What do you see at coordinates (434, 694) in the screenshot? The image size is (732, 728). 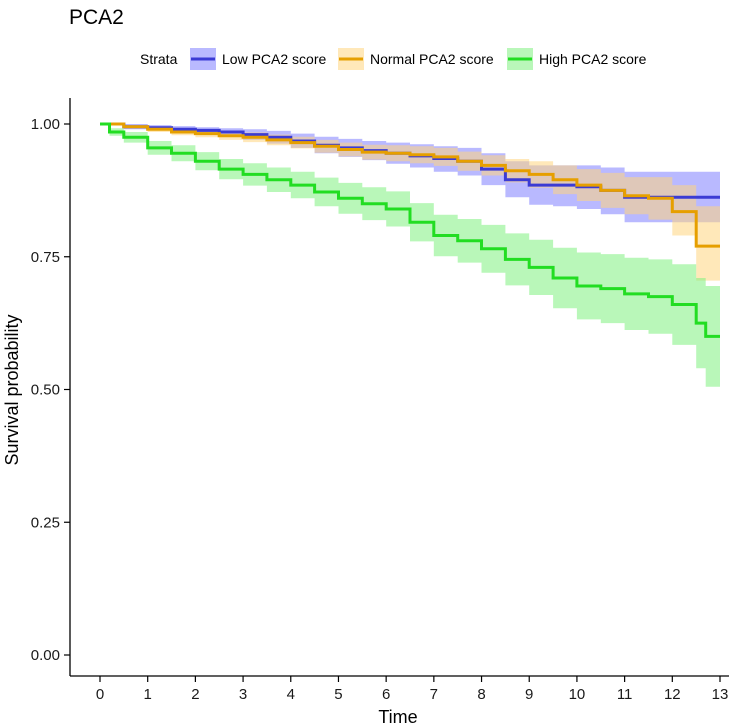 I see `x-tick-label: 7` at bounding box center [434, 694].